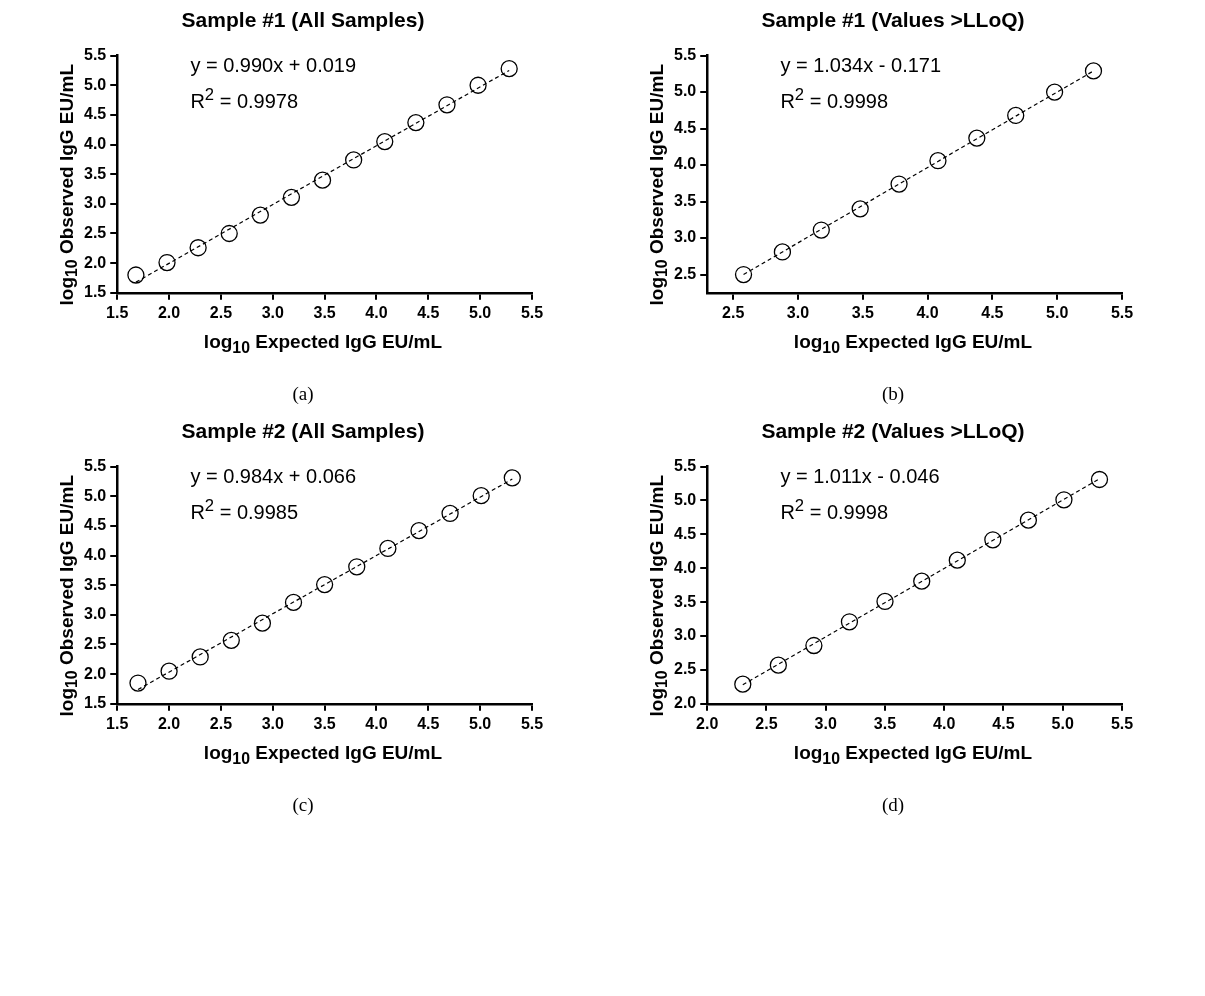 The height and width of the screenshot is (996, 1205). Describe the element at coordinates (303, 20) in the screenshot. I see `chart-title: Sample #1 (All Samples)` at that location.